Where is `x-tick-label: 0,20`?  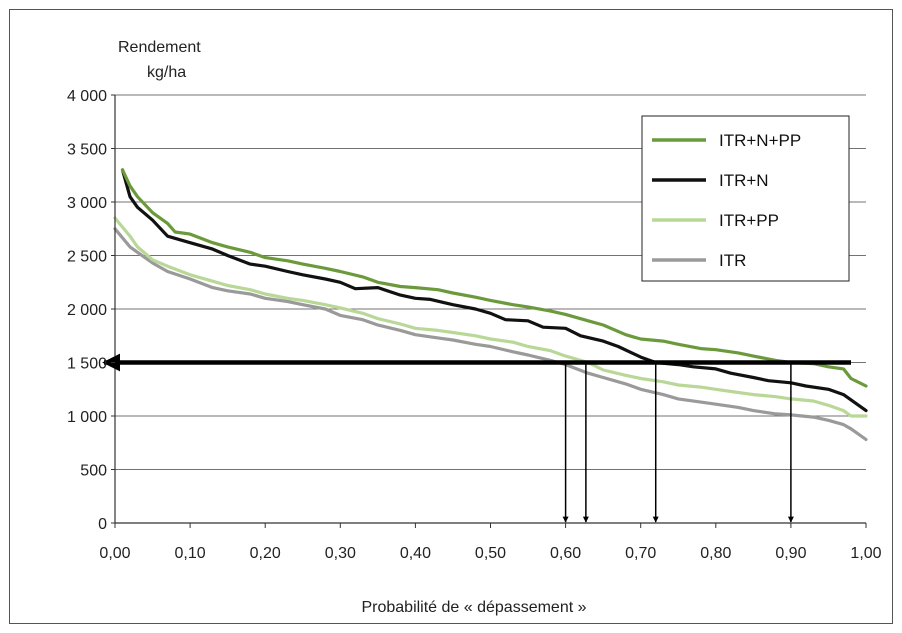 x-tick-label: 0,20 is located at coordinates (265, 553).